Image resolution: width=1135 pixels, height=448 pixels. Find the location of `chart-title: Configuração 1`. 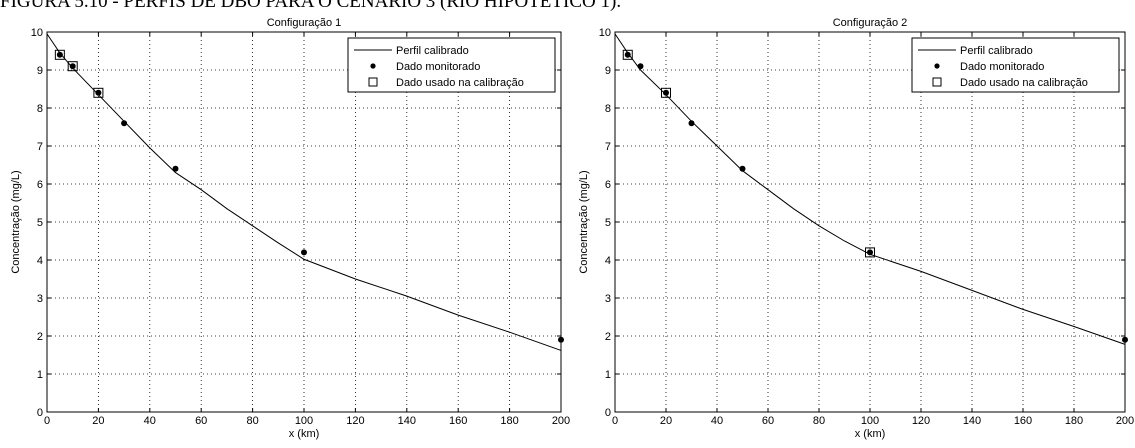

chart-title: Configuração 1 is located at coordinates (304, 23).